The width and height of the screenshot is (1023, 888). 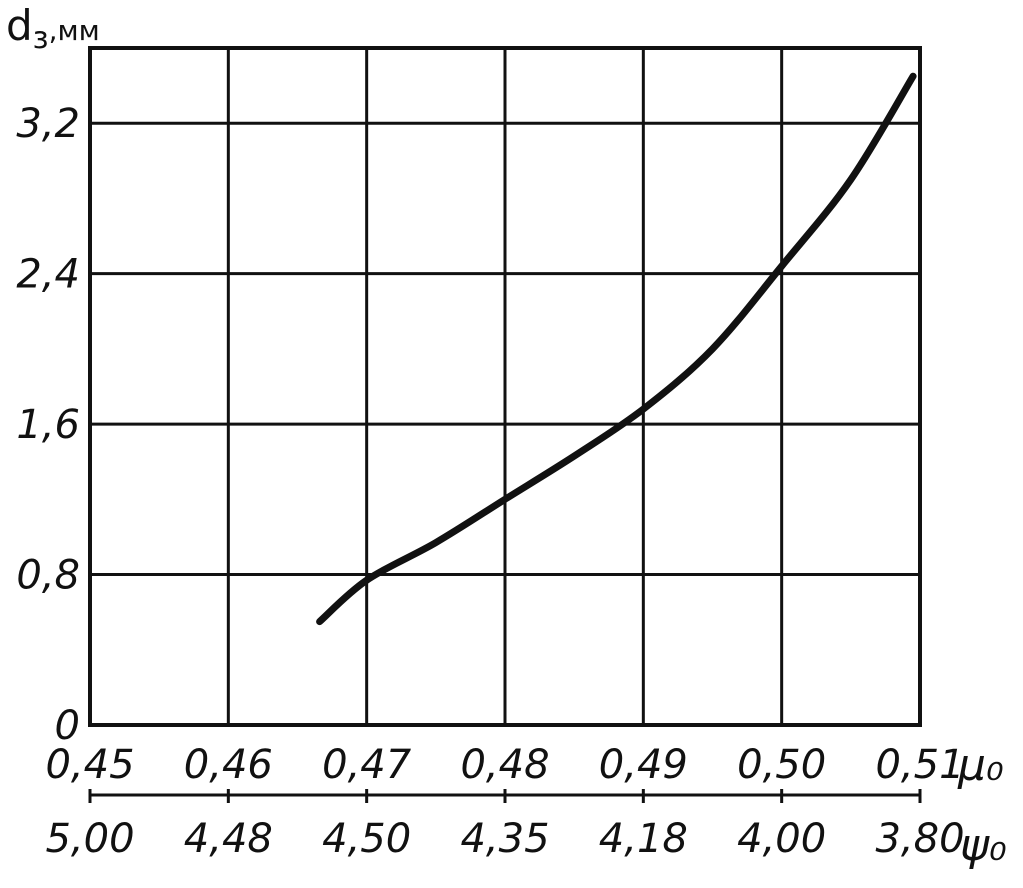 I want to click on x-tick-label: 0,46, so click(x=228, y=765).